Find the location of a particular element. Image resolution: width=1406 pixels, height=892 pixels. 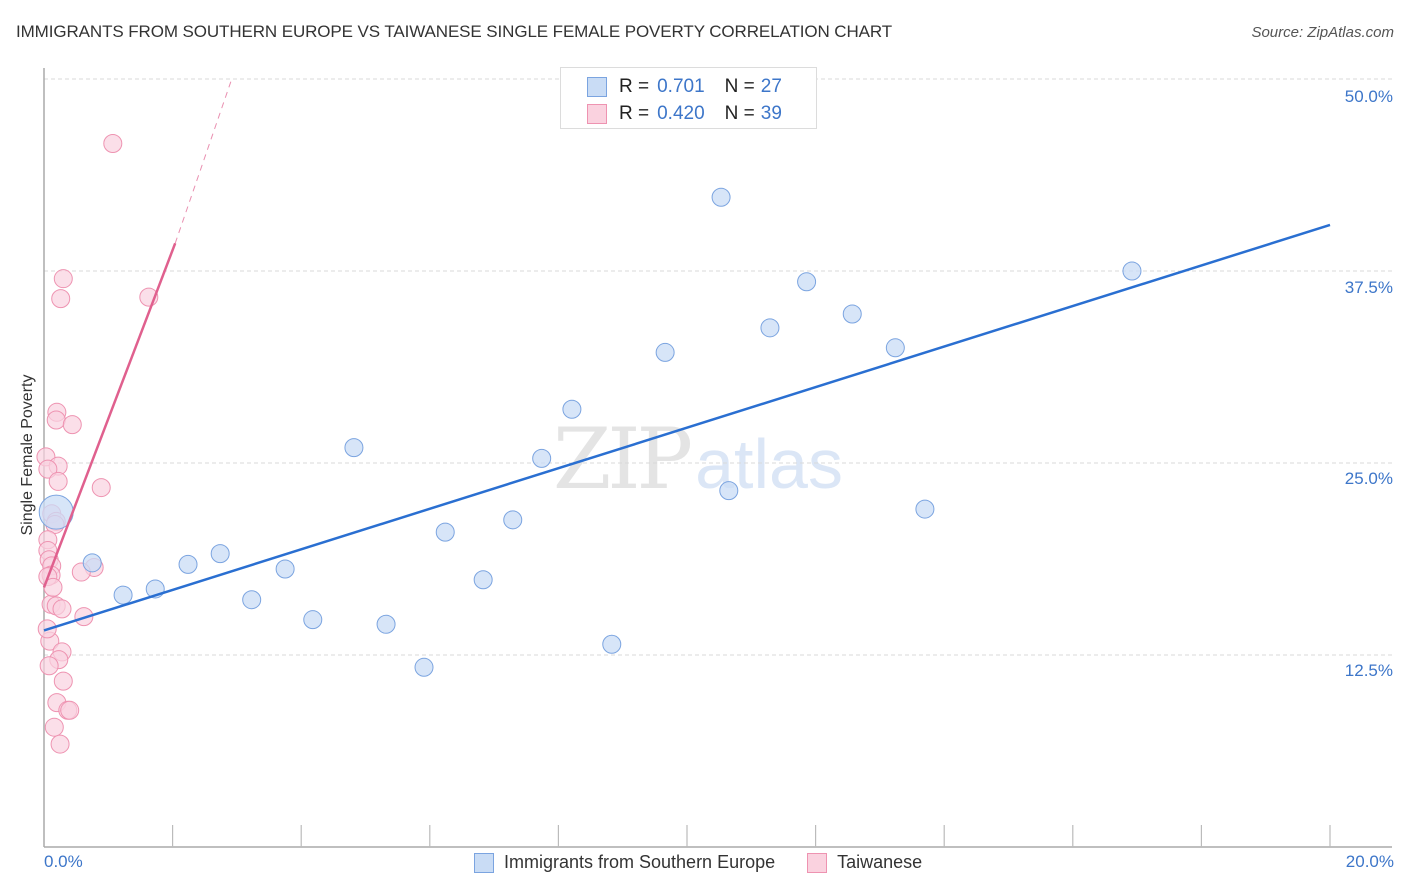

r-value: 0.420 is located at coordinates (681, 113).